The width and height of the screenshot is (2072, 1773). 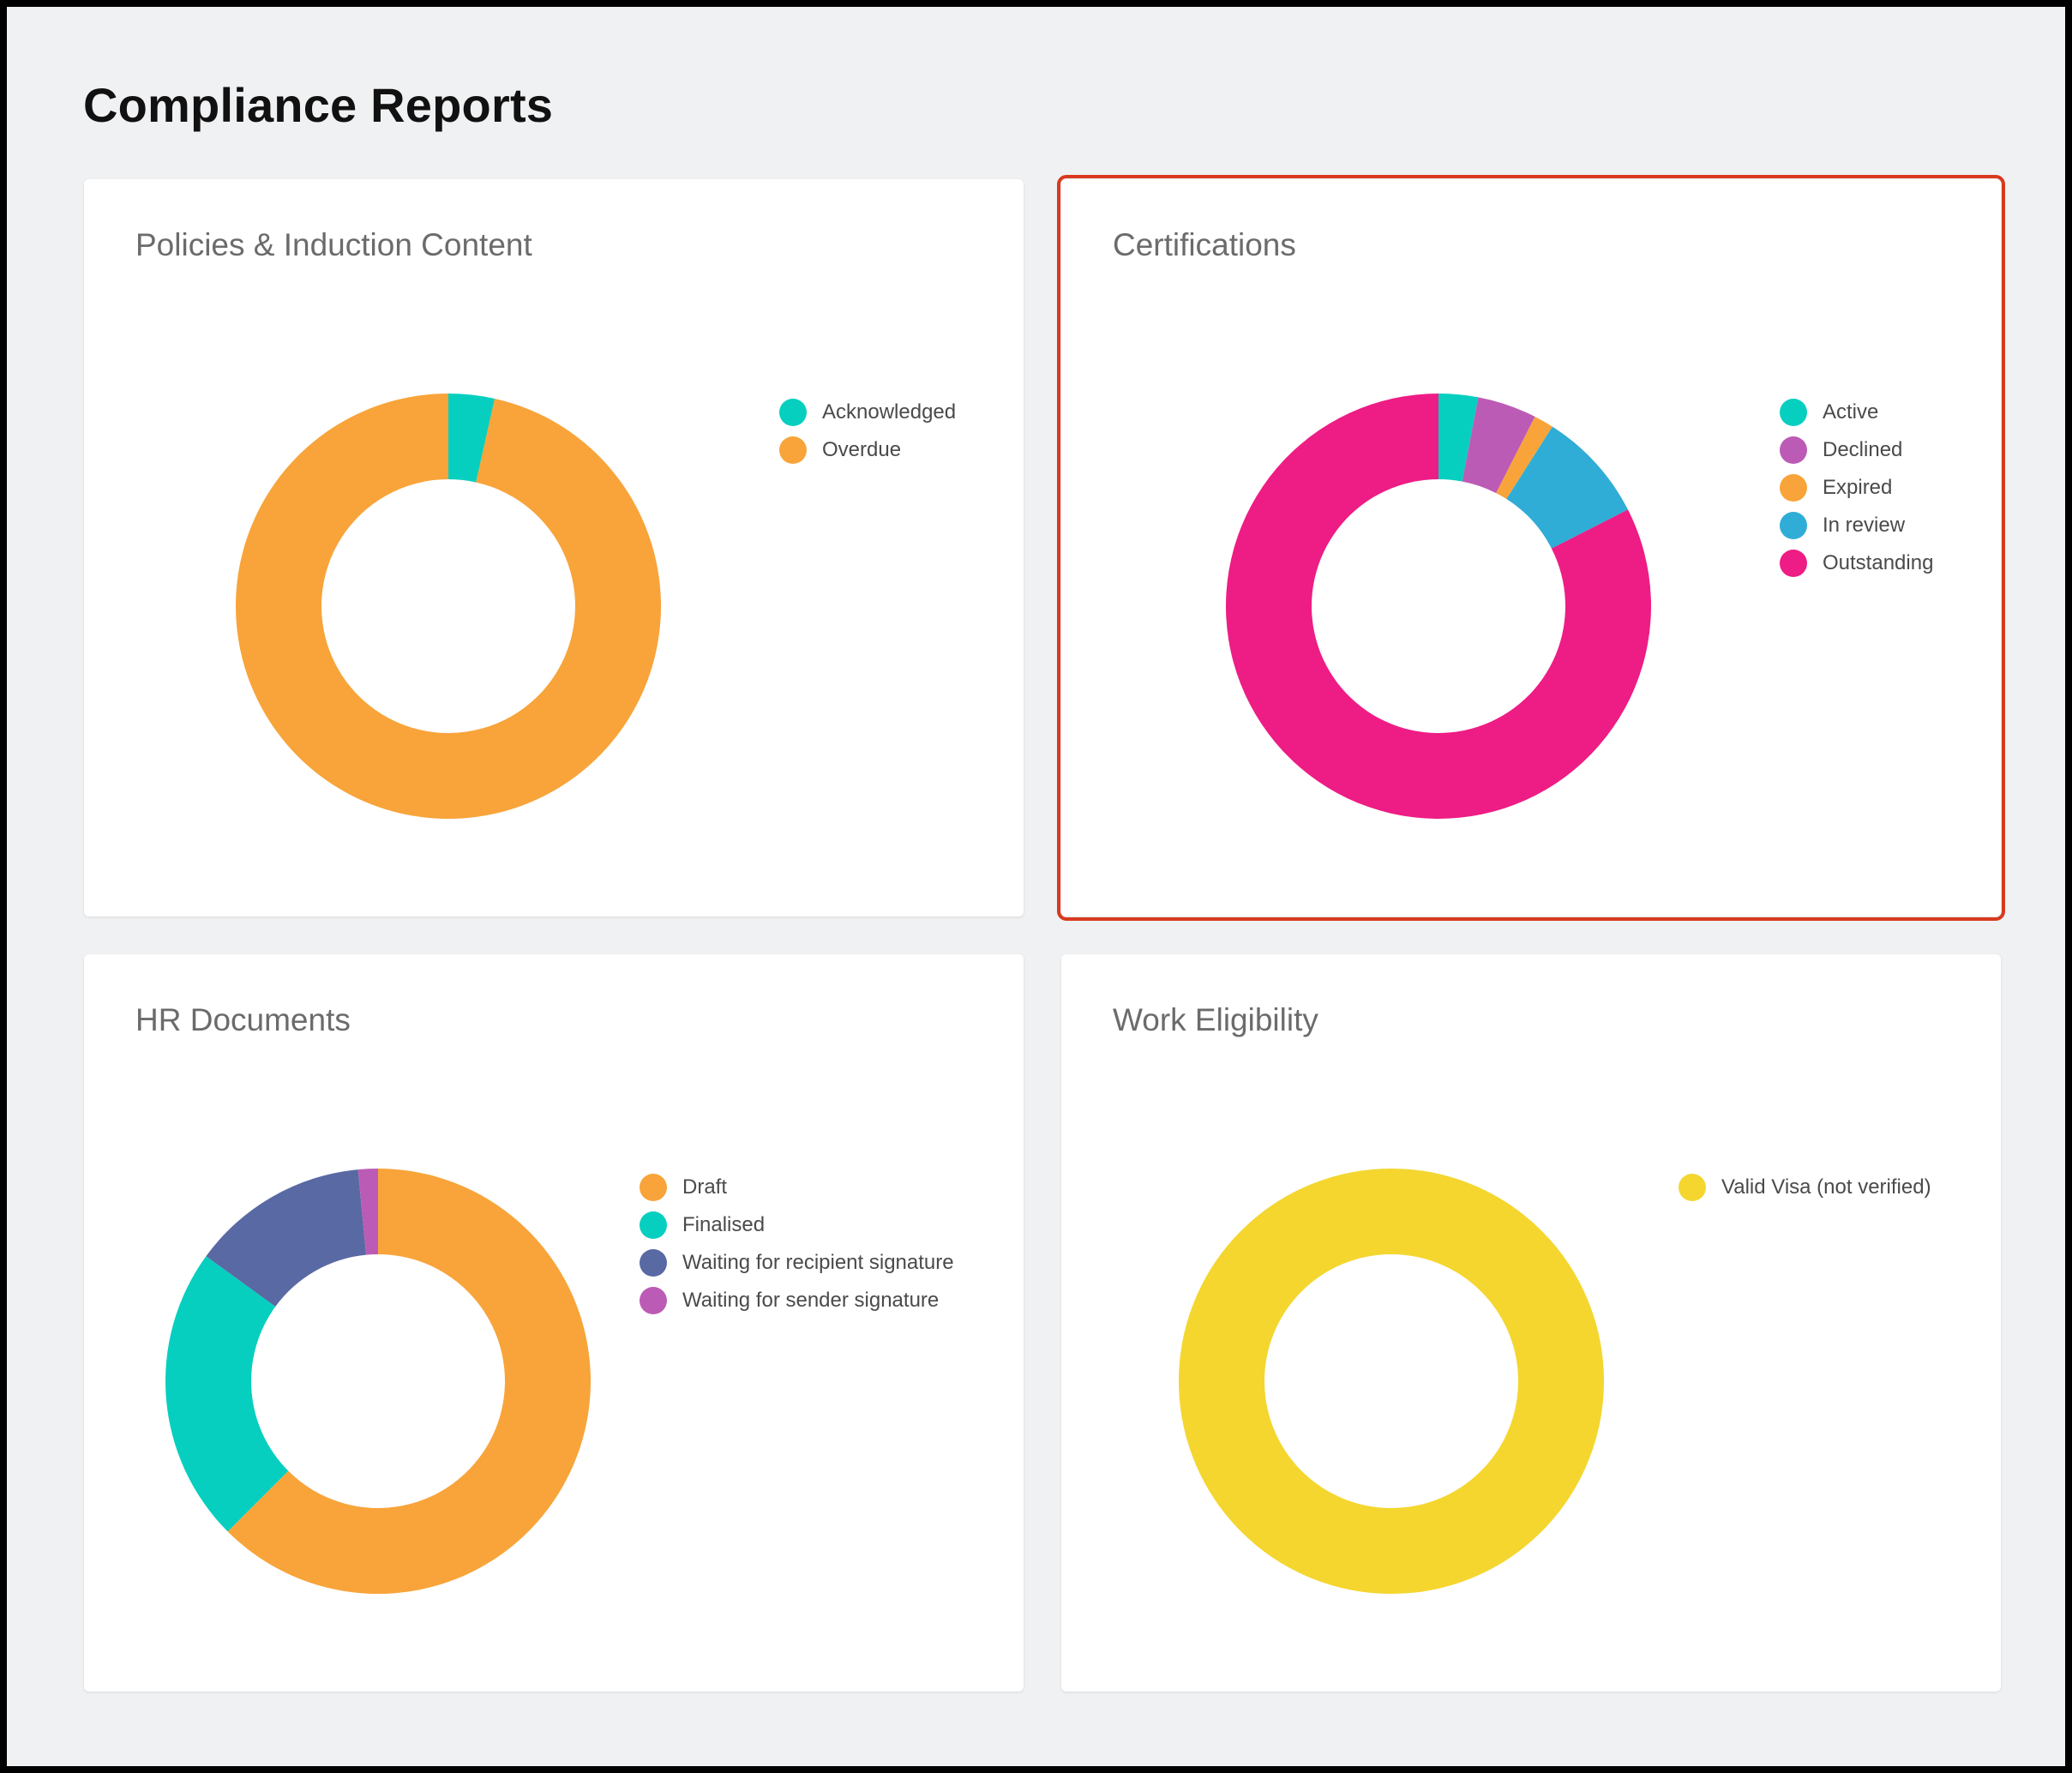 What do you see at coordinates (333, 244) in the screenshot?
I see `card-title: Policies & Induction Content` at bounding box center [333, 244].